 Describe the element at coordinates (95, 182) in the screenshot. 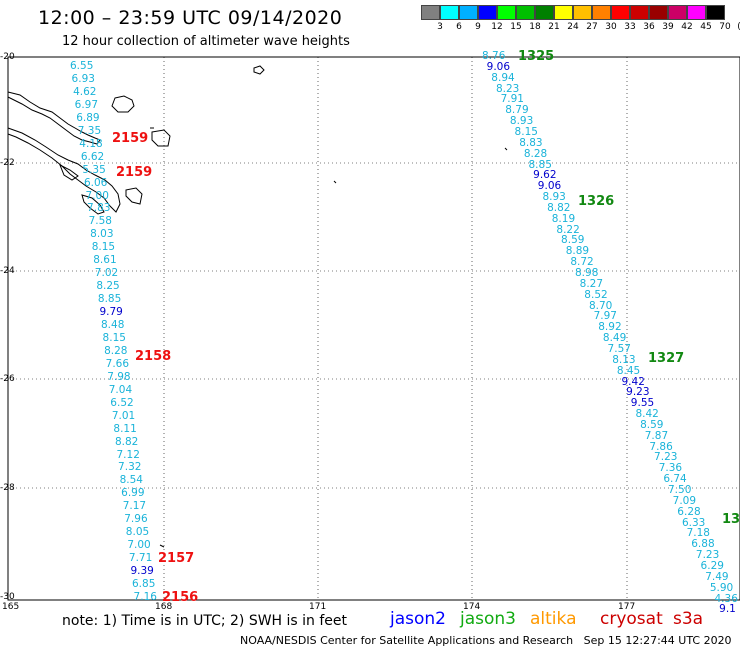

I see `wave-height-value: 6.06` at that location.